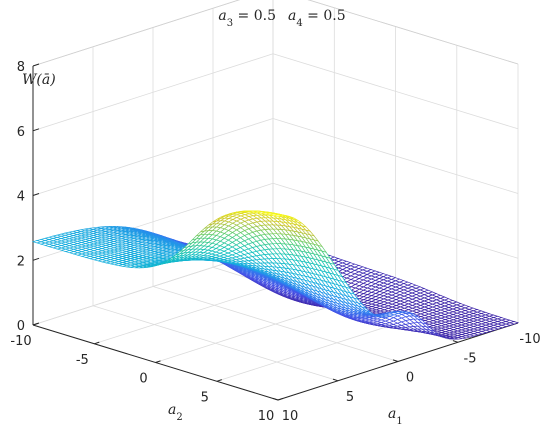  I want to click on y-tick-label: 10, so click(266, 416).